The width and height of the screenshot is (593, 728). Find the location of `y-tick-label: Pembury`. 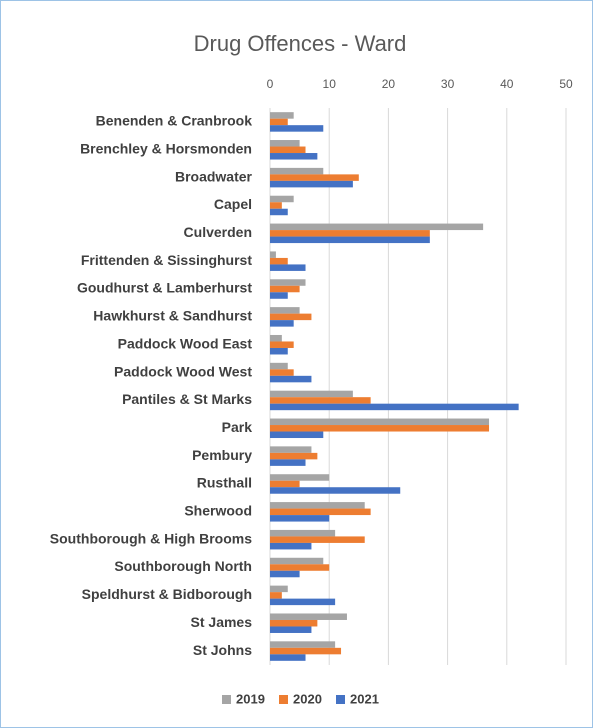

y-tick-label: Pembury is located at coordinates (222, 455).